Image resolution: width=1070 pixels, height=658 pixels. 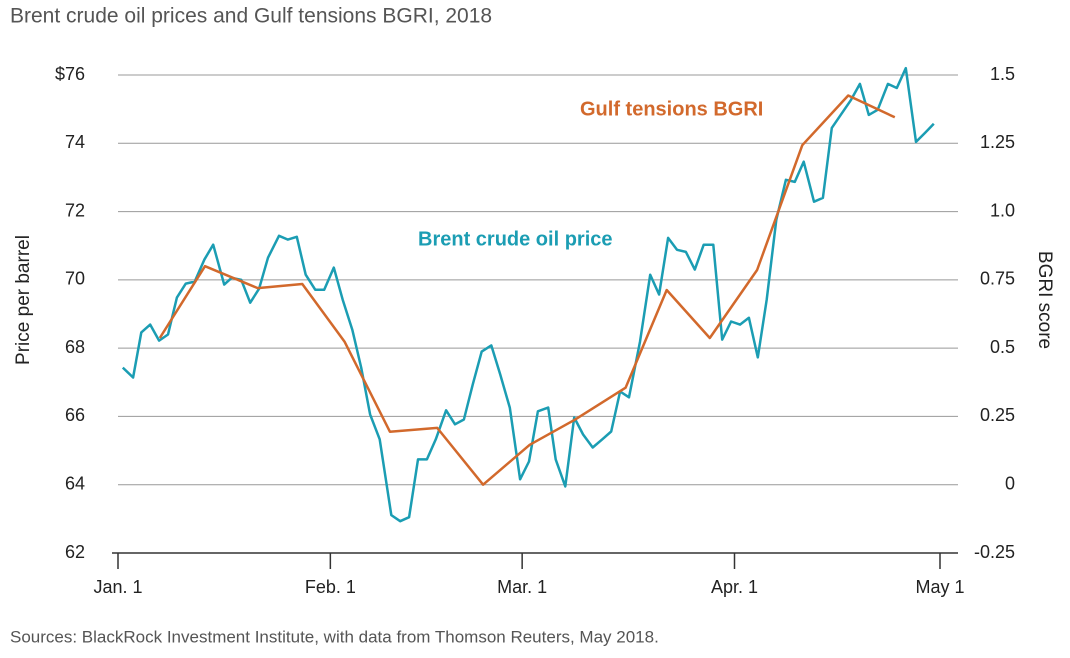 I want to click on x-tick-label: Jan. 1, so click(x=117, y=587).